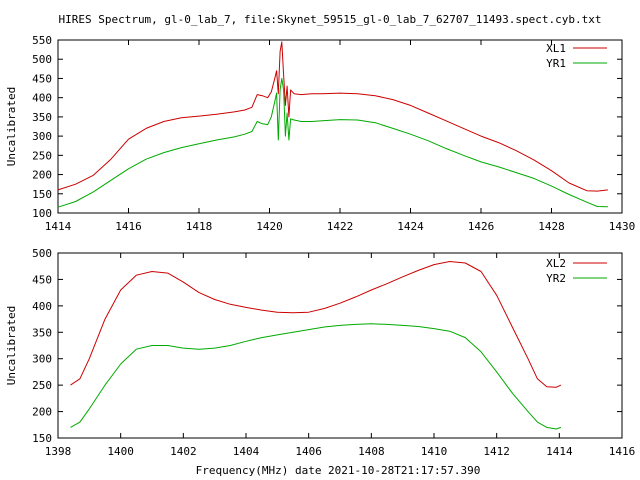 The image size is (640, 480). Describe the element at coordinates (410, 226) in the screenshot. I see `x-tick-label: 1424` at that location.